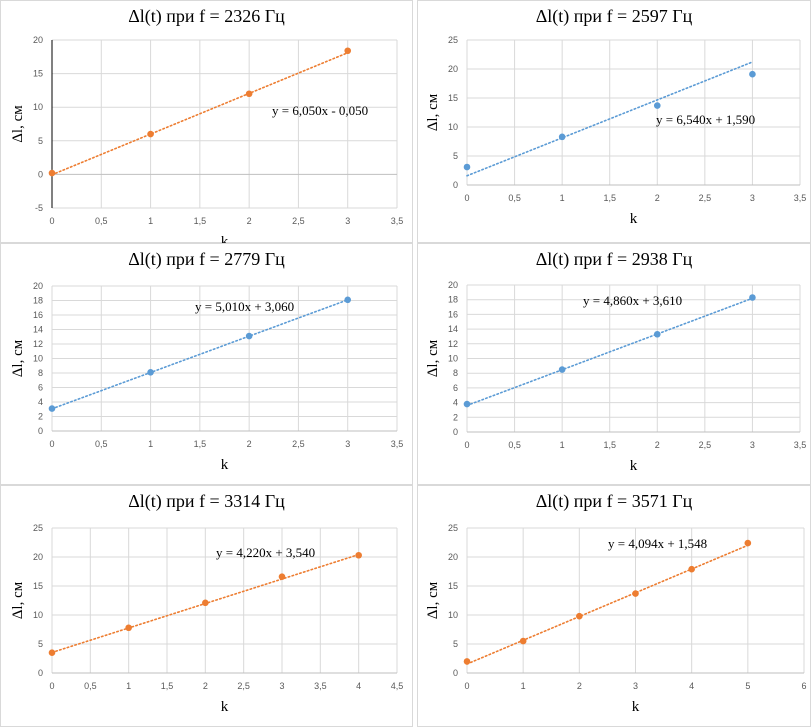 This screenshot has width=811, height=727. I want to click on y-tick-label: 12, so click(38, 344).